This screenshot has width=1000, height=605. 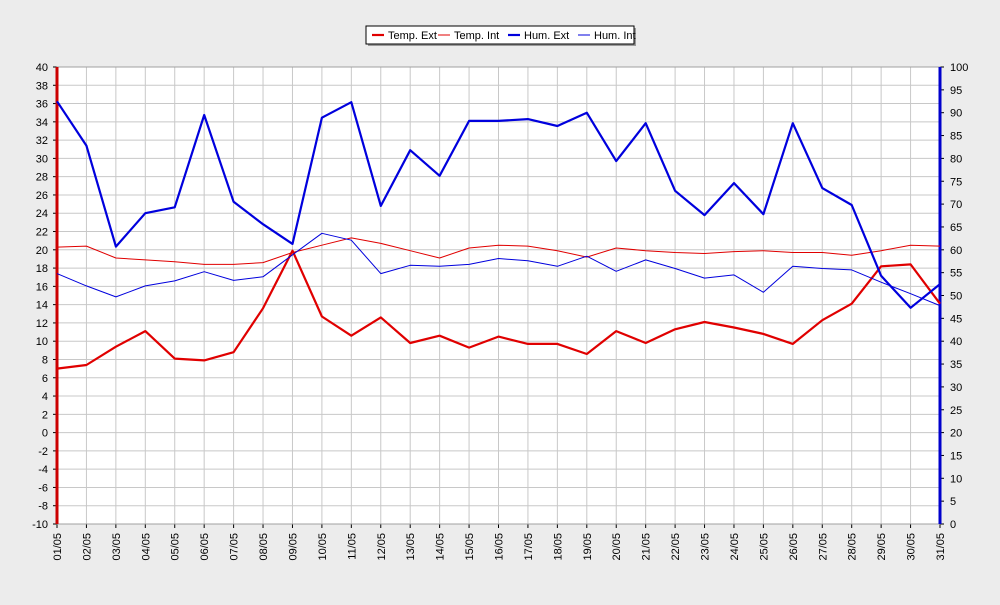 I want to click on right-tick-label: 25, so click(x=956, y=411).